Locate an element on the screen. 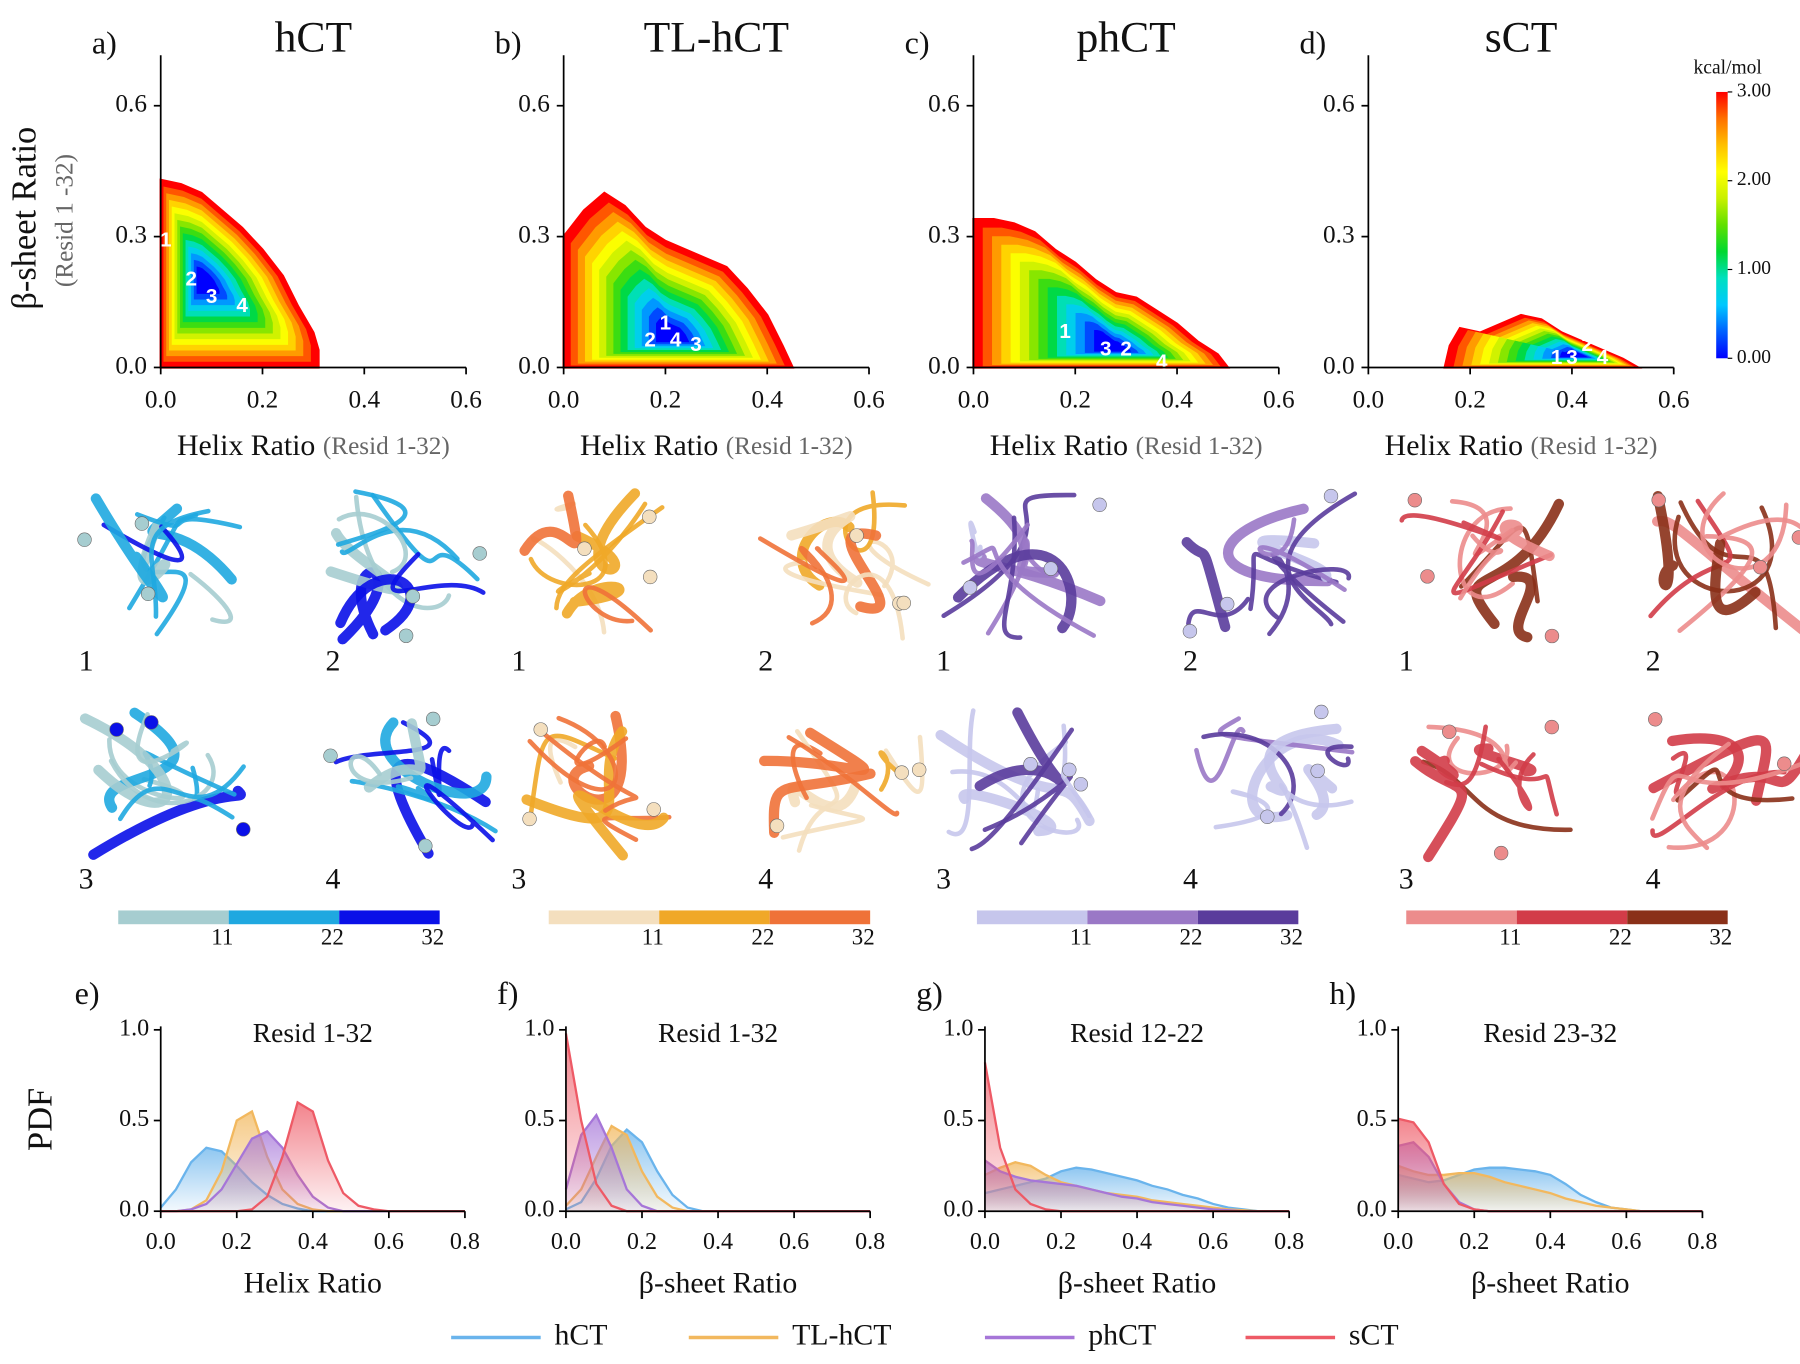 The image size is (1800, 1364). residue-tick-label: 22 is located at coordinates (332, 936).